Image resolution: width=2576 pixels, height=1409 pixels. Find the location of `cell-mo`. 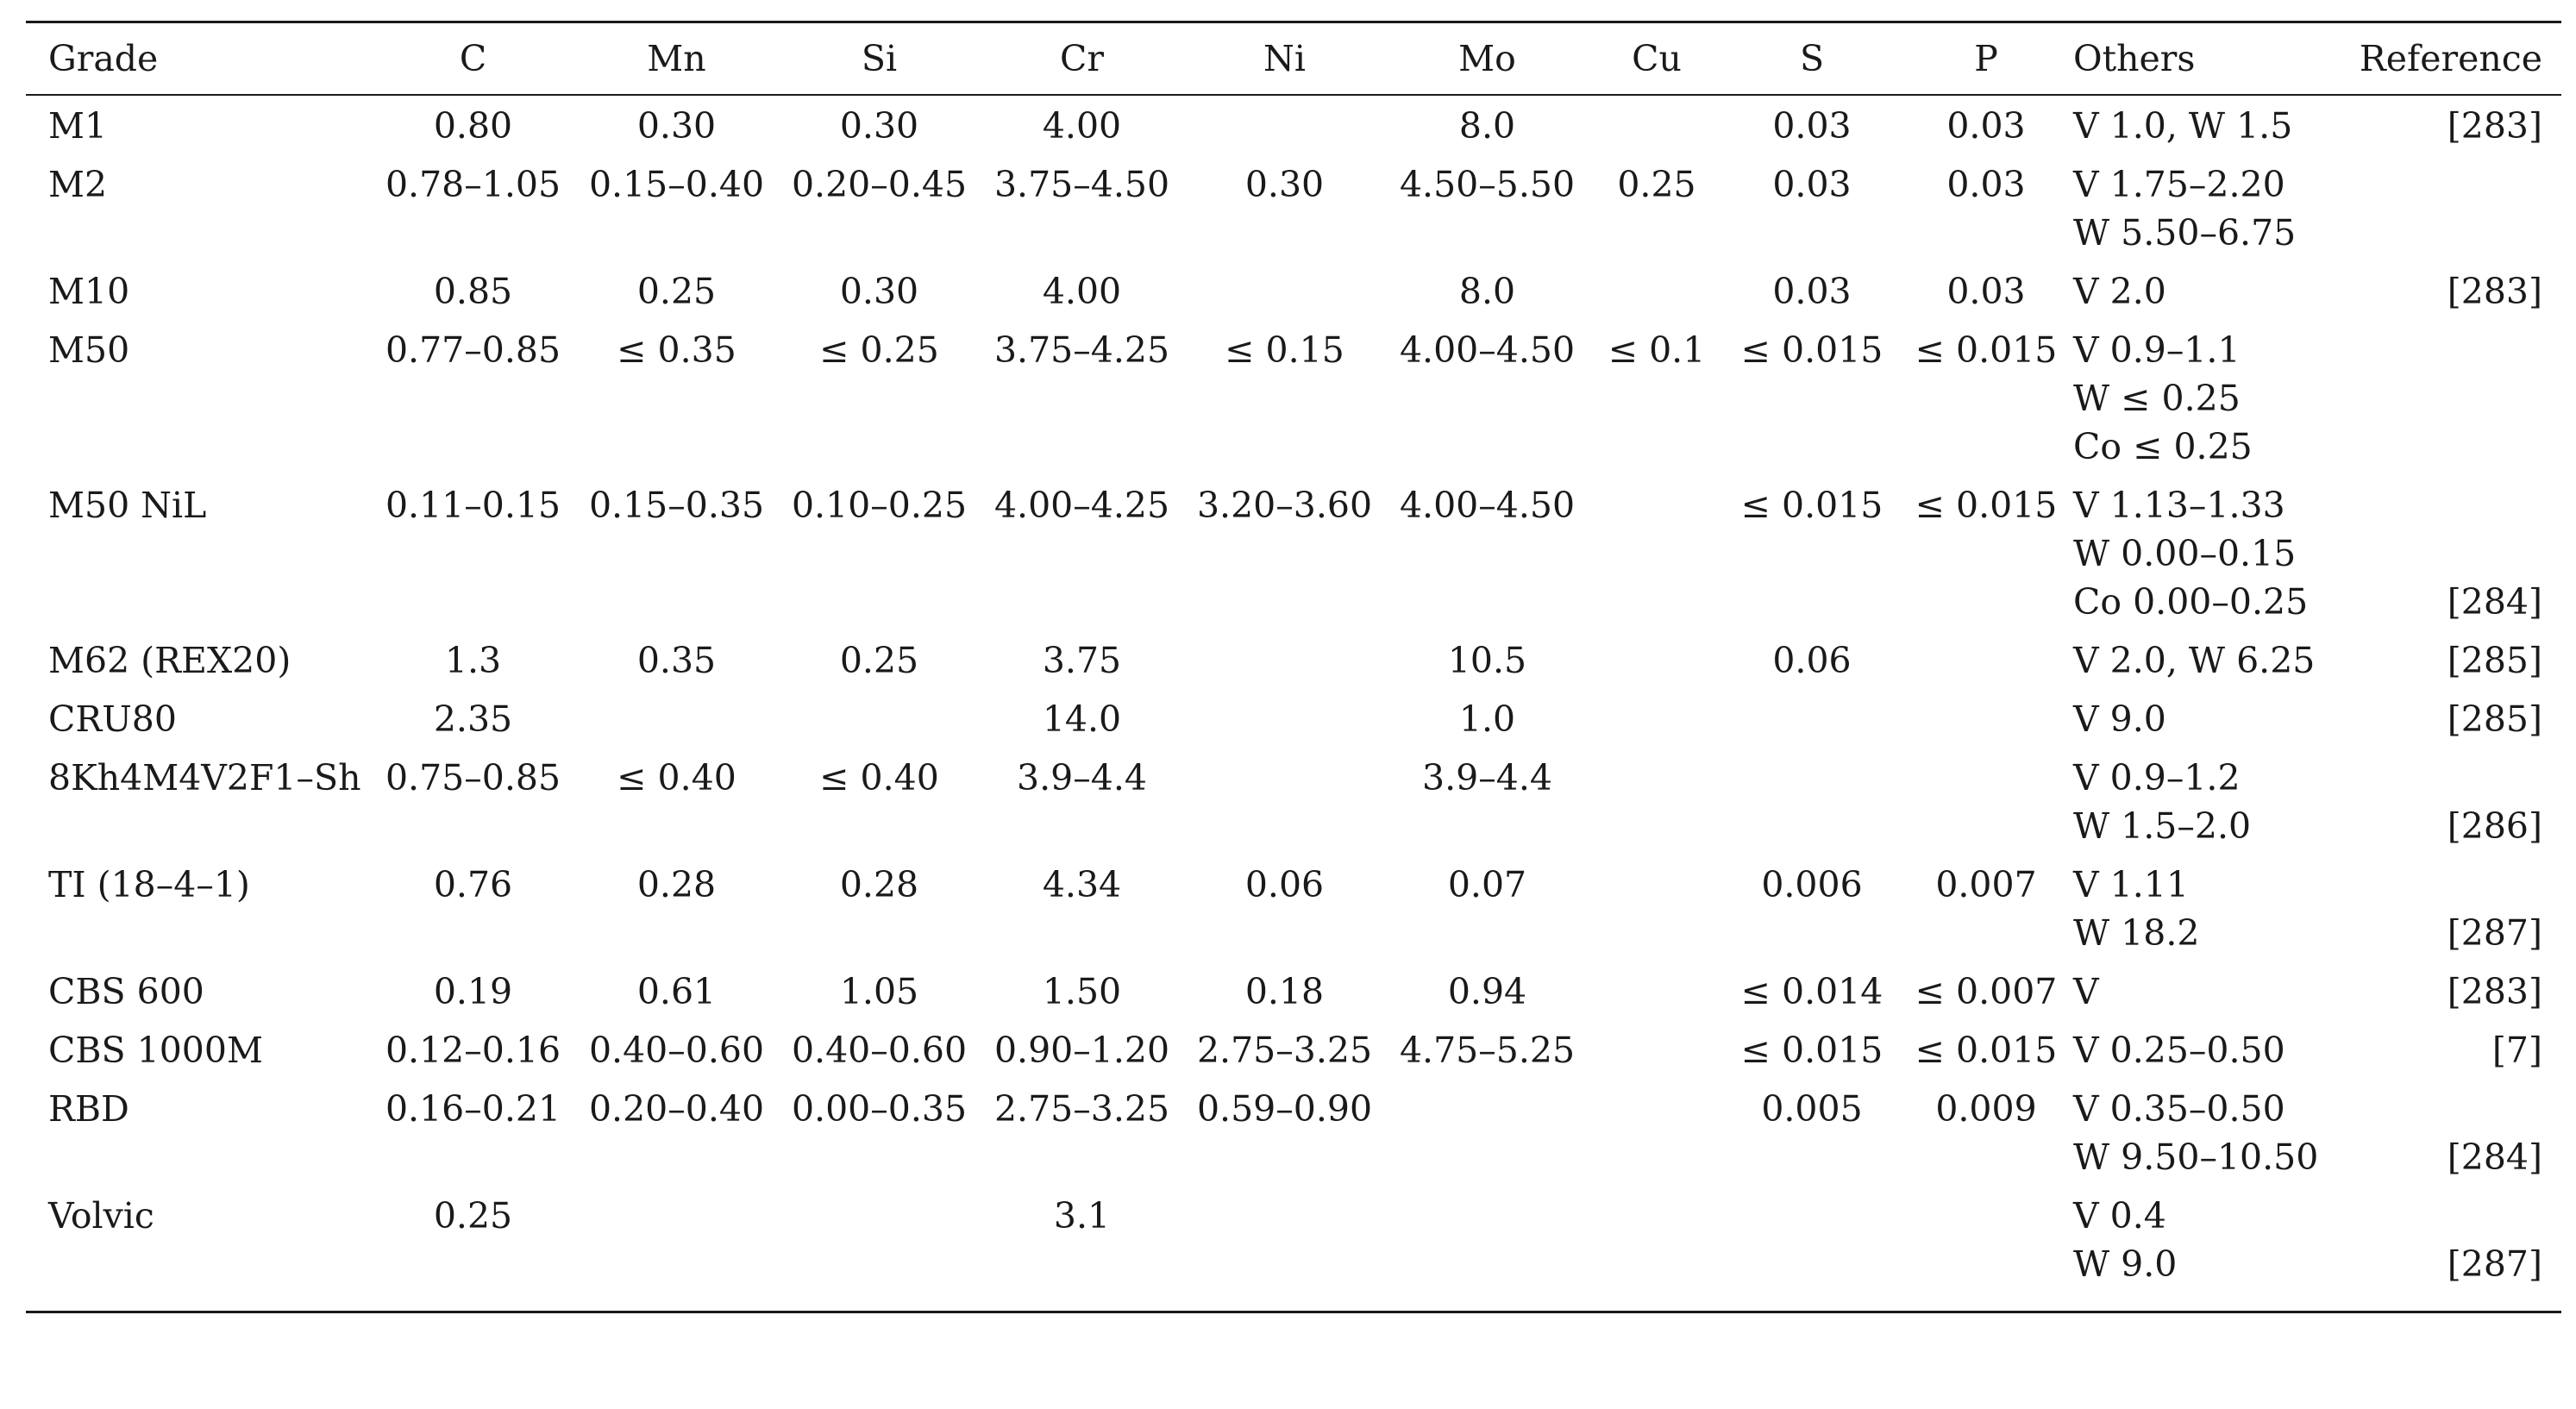

cell-mo is located at coordinates (1487, 1251).